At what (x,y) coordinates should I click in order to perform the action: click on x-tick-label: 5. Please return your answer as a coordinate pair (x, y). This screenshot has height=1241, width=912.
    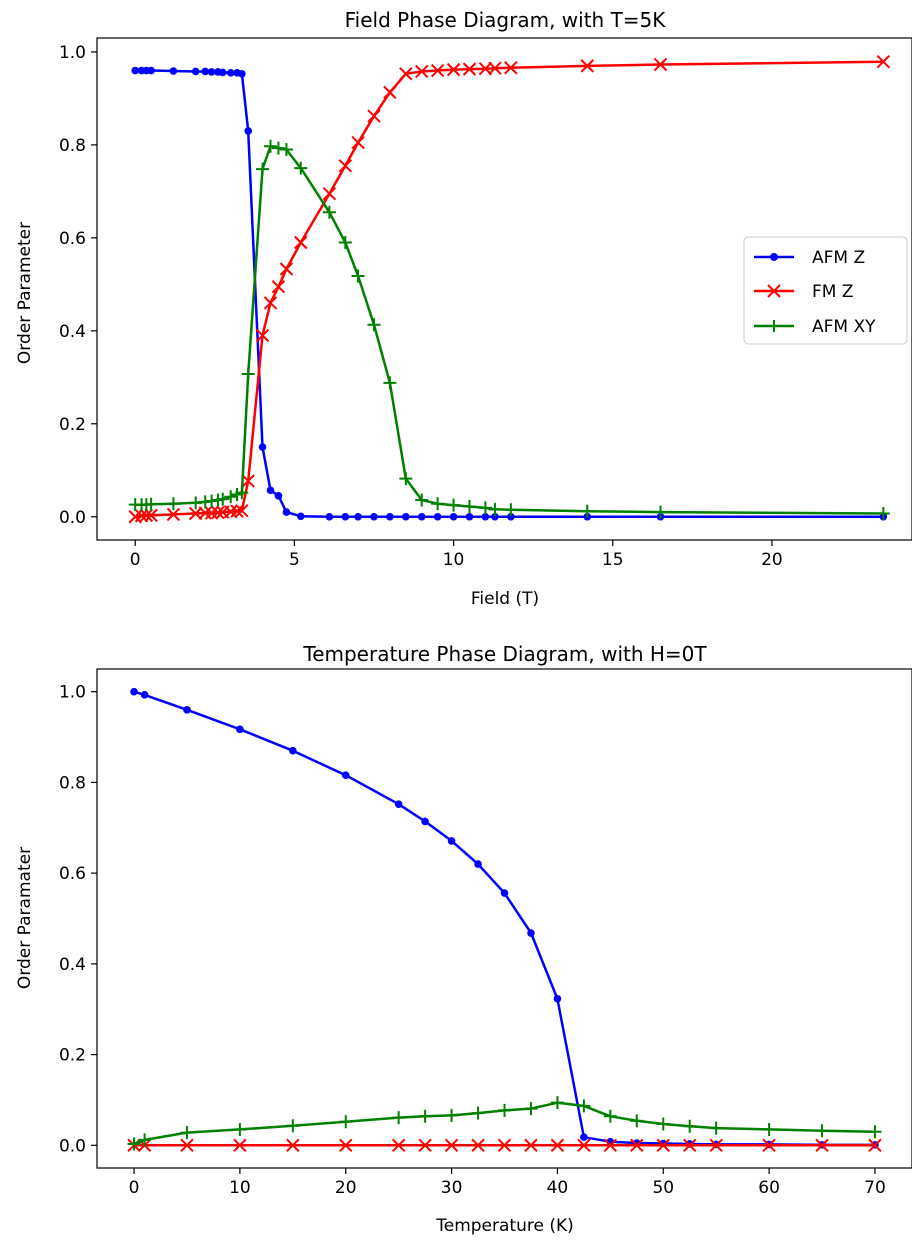
    Looking at the image, I should click on (294, 560).